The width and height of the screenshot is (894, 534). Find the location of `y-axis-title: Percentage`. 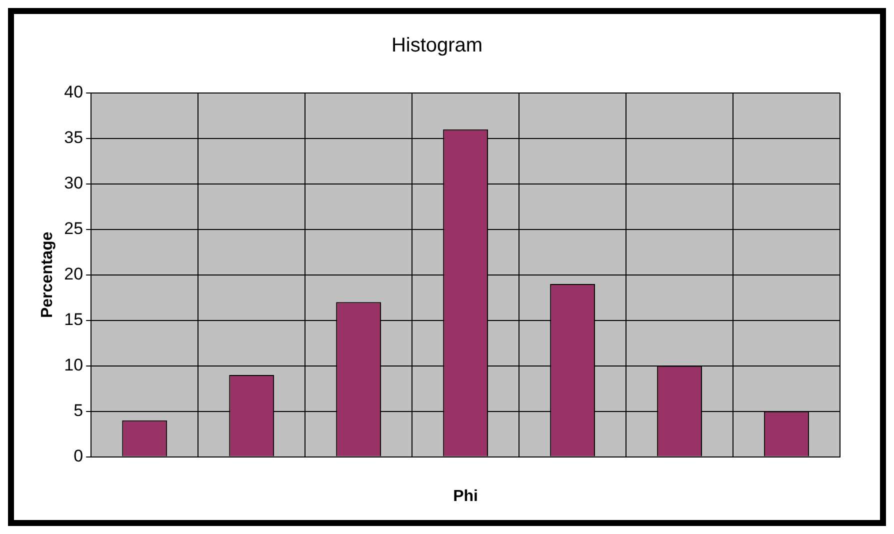

y-axis-title: Percentage is located at coordinates (47, 275).